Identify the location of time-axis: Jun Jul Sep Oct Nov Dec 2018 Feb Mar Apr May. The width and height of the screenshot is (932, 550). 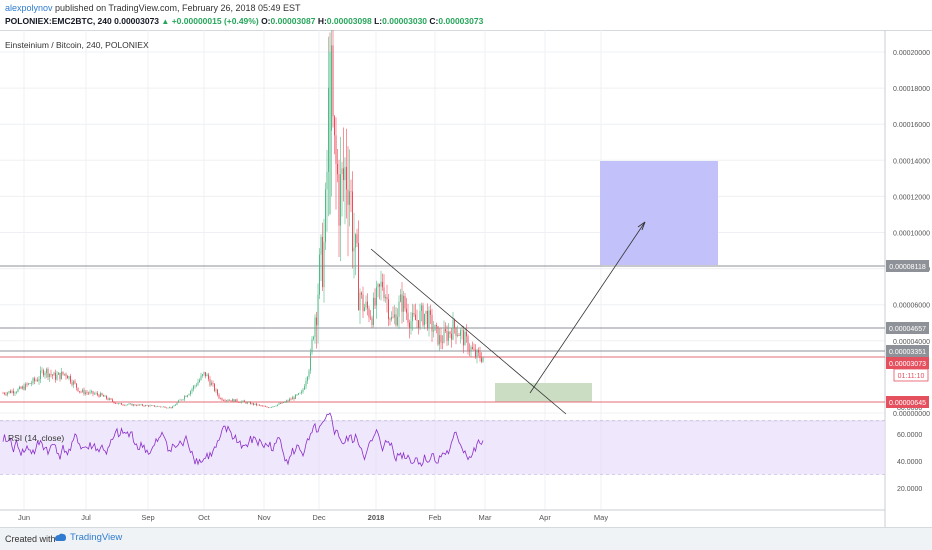
(313, 517).